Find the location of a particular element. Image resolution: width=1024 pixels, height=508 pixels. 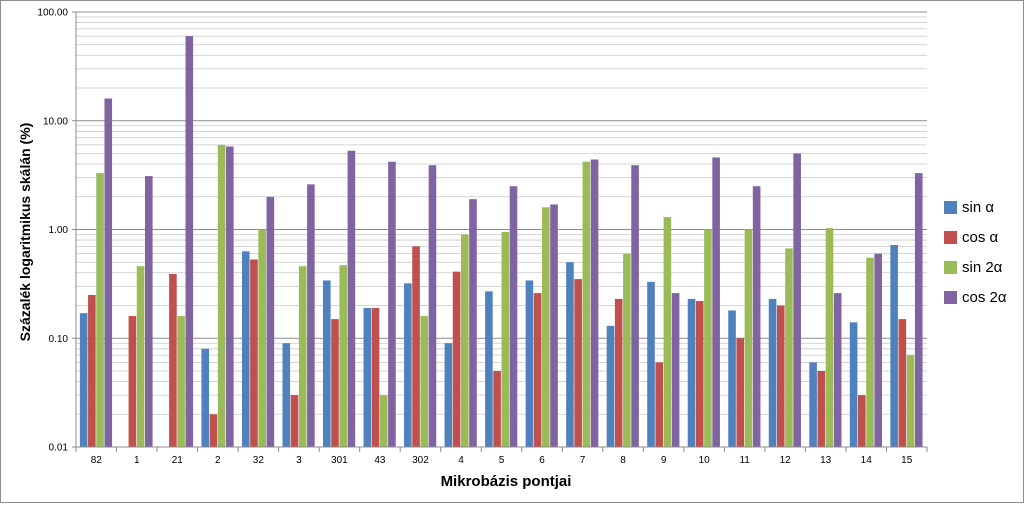

y-tick-label: 0.01 is located at coordinates (59, 448).